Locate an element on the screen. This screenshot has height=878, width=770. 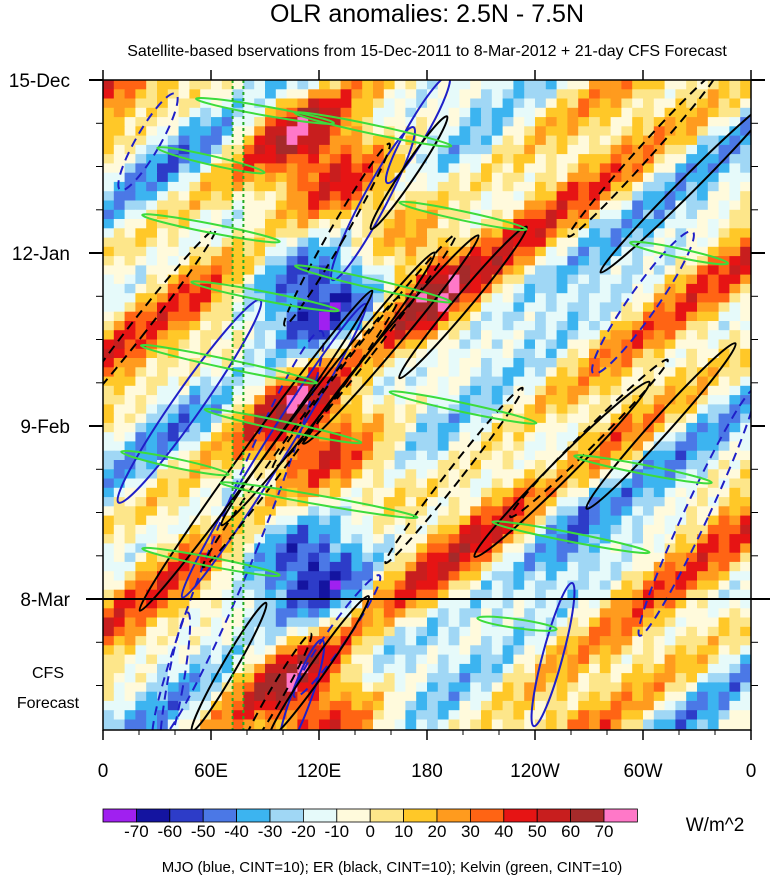
colorbar-swatch is located at coordinates (387, 815).